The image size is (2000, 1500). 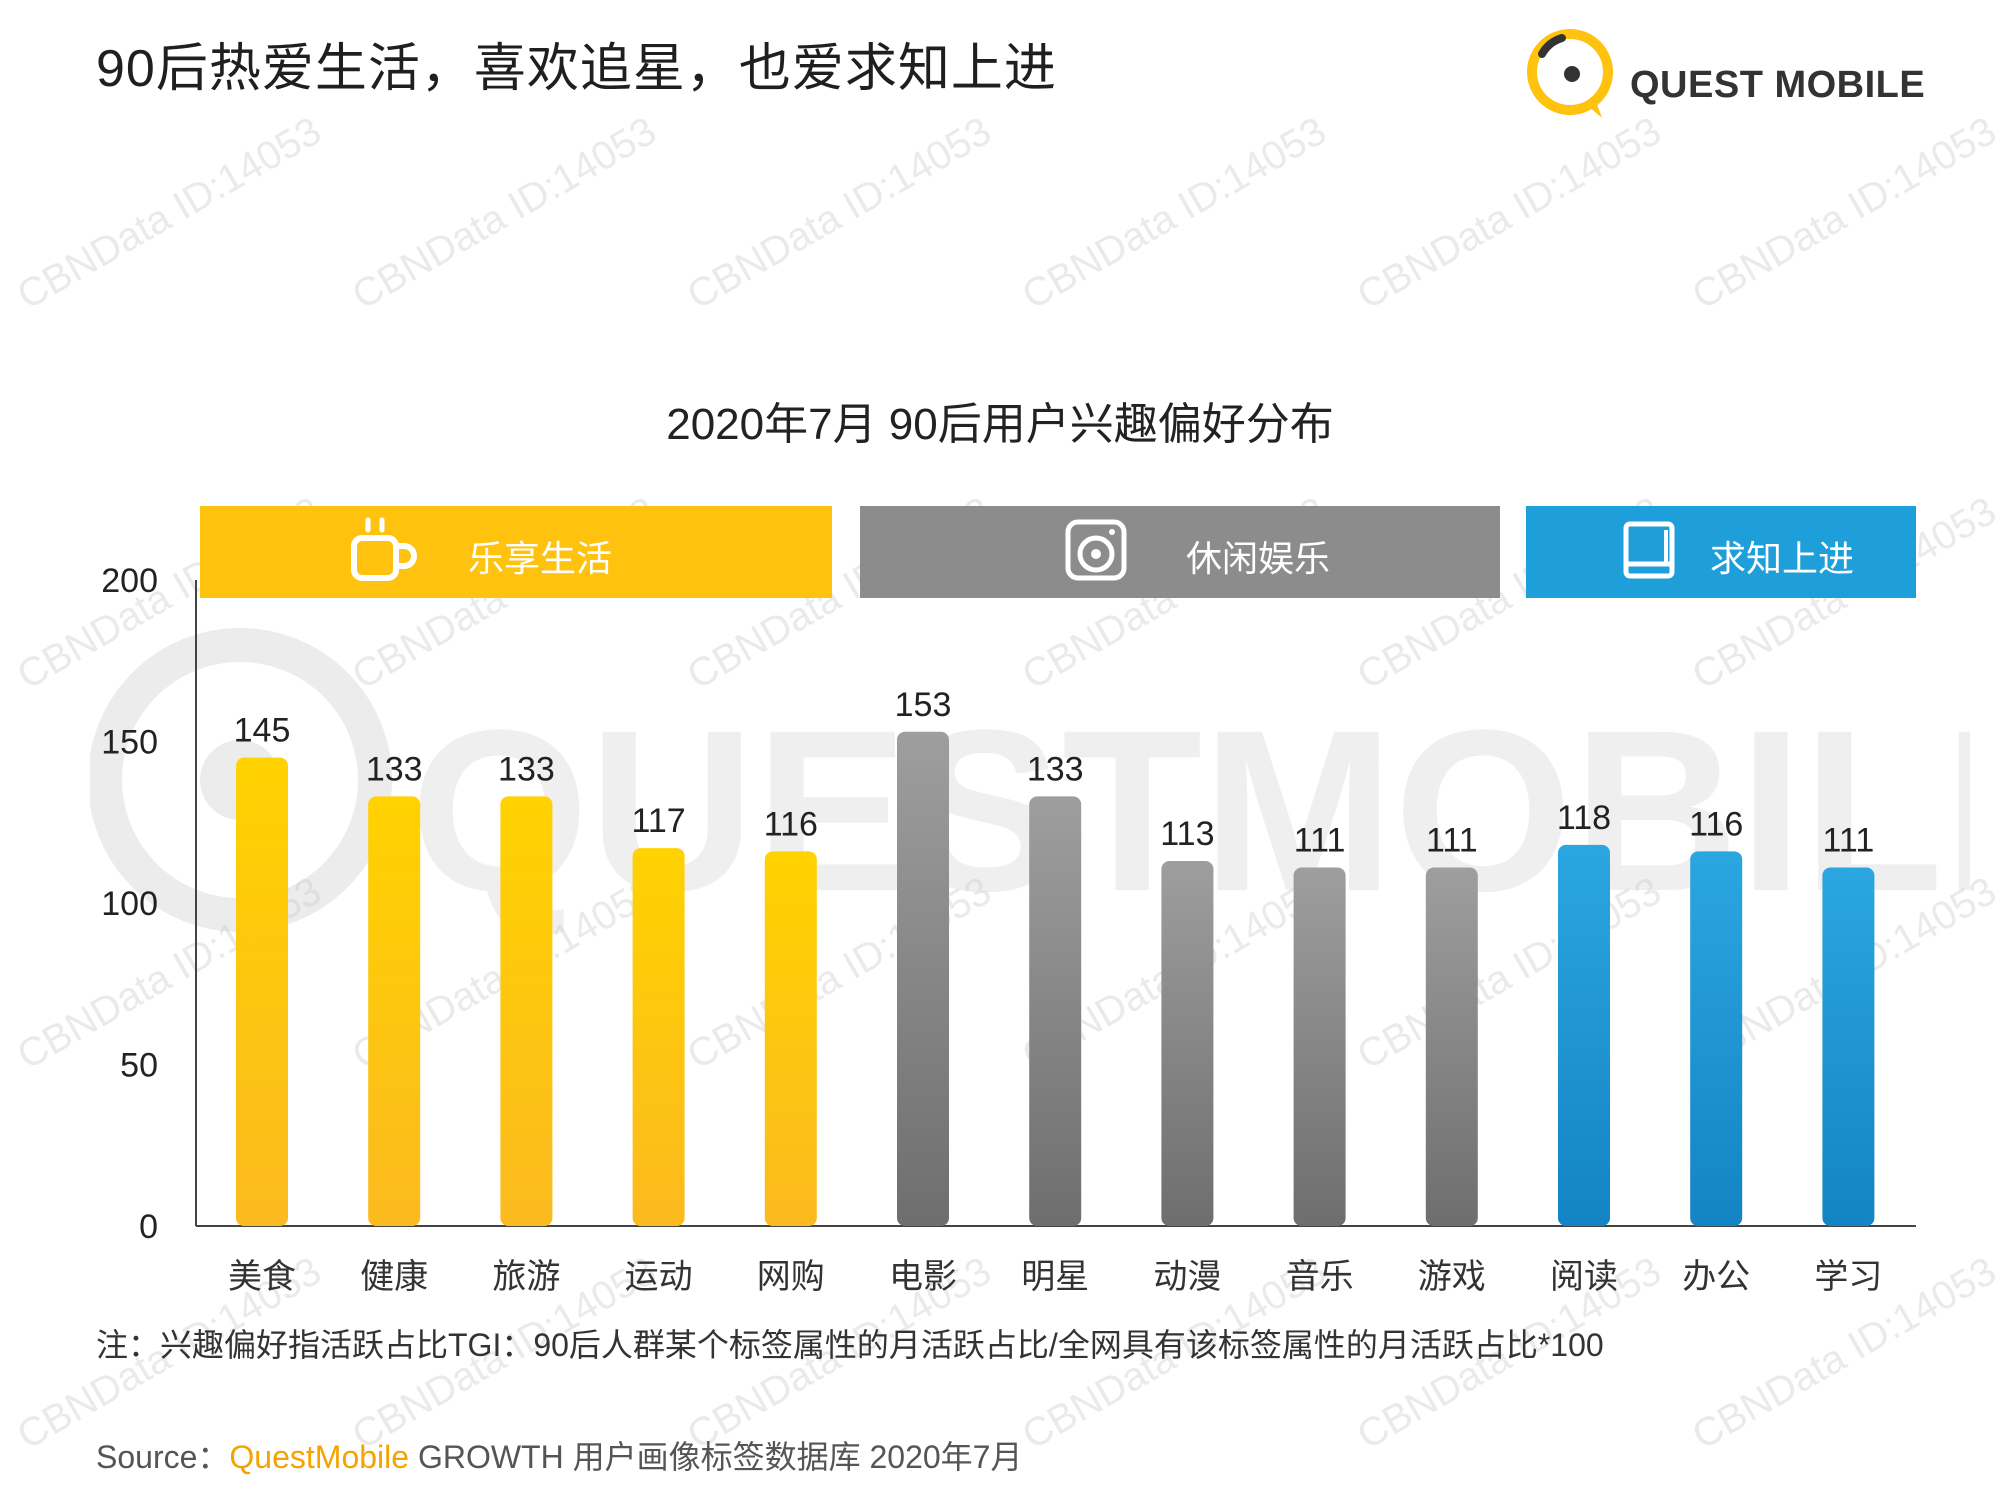 What do you see at coordinates (1848, 1277) in the screenshot?
I see `x-tick-label: 学习` at bounding box center [1848, 1277].